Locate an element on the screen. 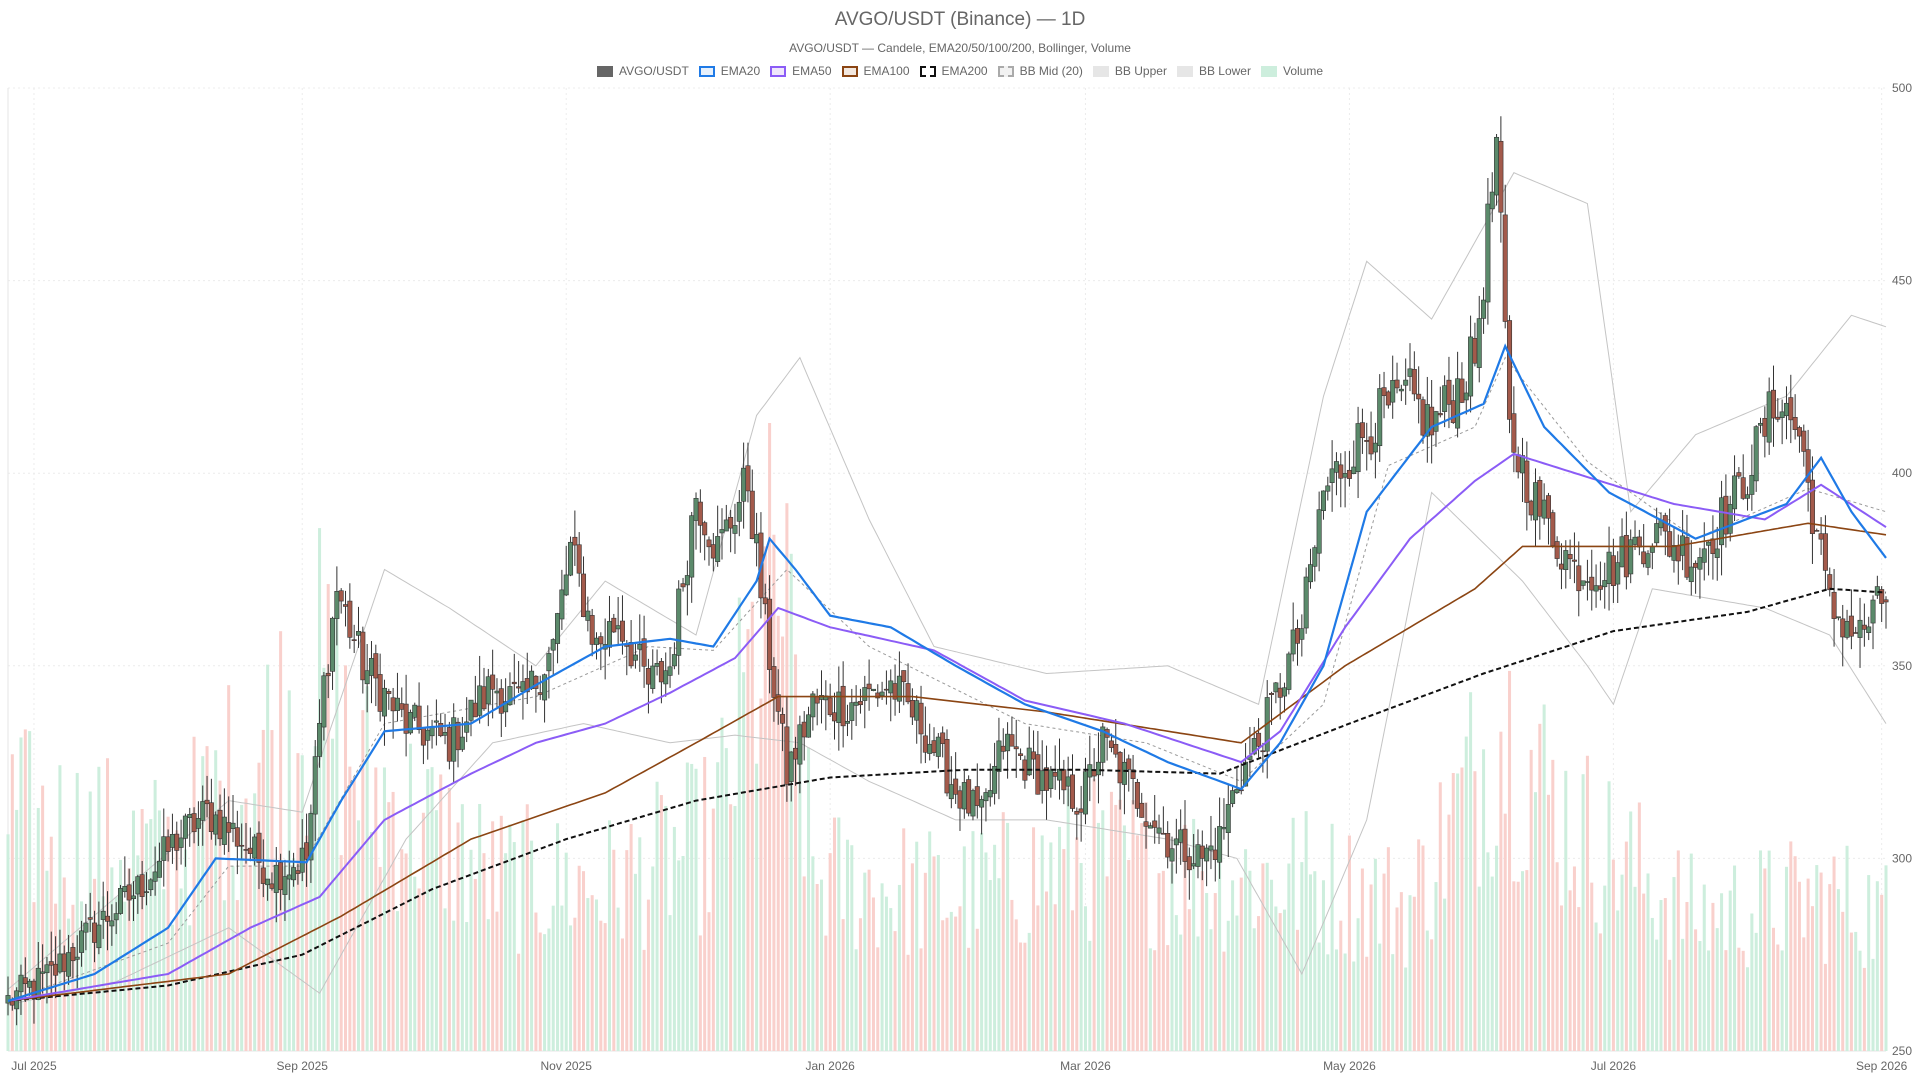  x-tick-label: Jan 2026 is located at coordinates (830, 1066).